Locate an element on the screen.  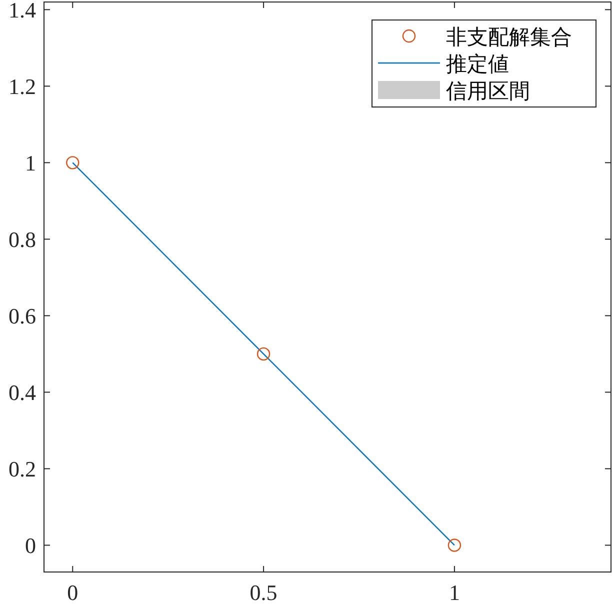
y-tick-label: 1.4 is located at coordinates (22, 11).